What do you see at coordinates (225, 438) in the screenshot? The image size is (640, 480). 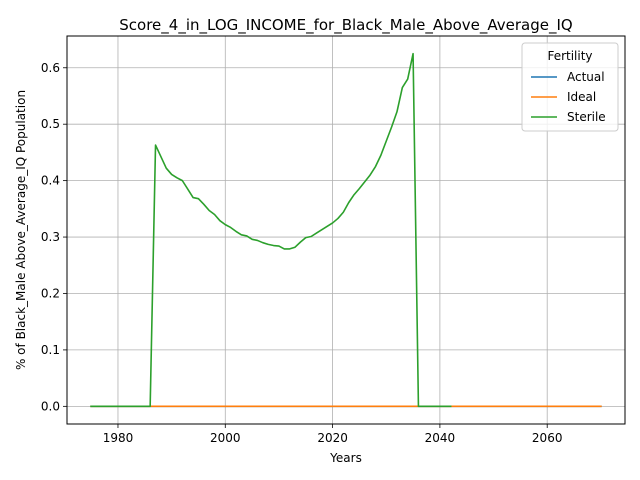 I see `x-tick-label: 2000` at bounding box center [225, 438].